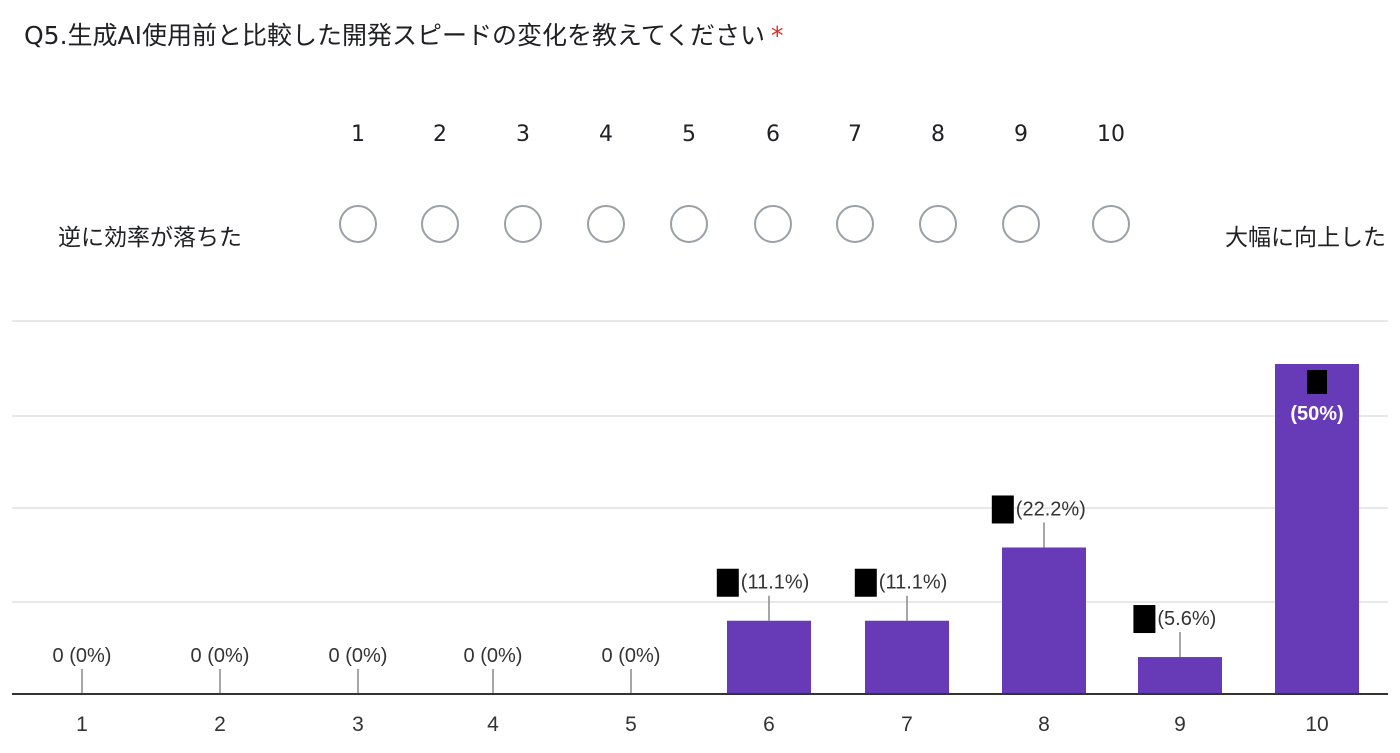 This screenshot has height=753, width=1400. I want to click on scale-number-10: 10, so click(1111, 134).